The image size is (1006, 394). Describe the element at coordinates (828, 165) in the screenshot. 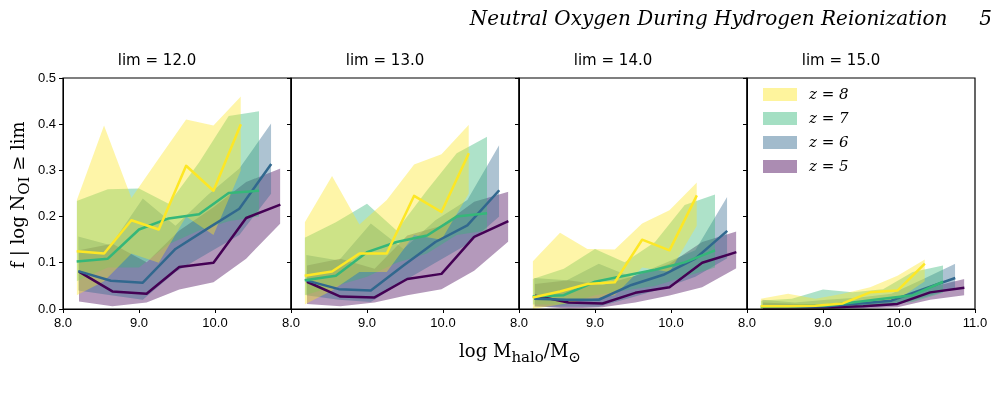

I see `legend-label: z = 5` at that location.